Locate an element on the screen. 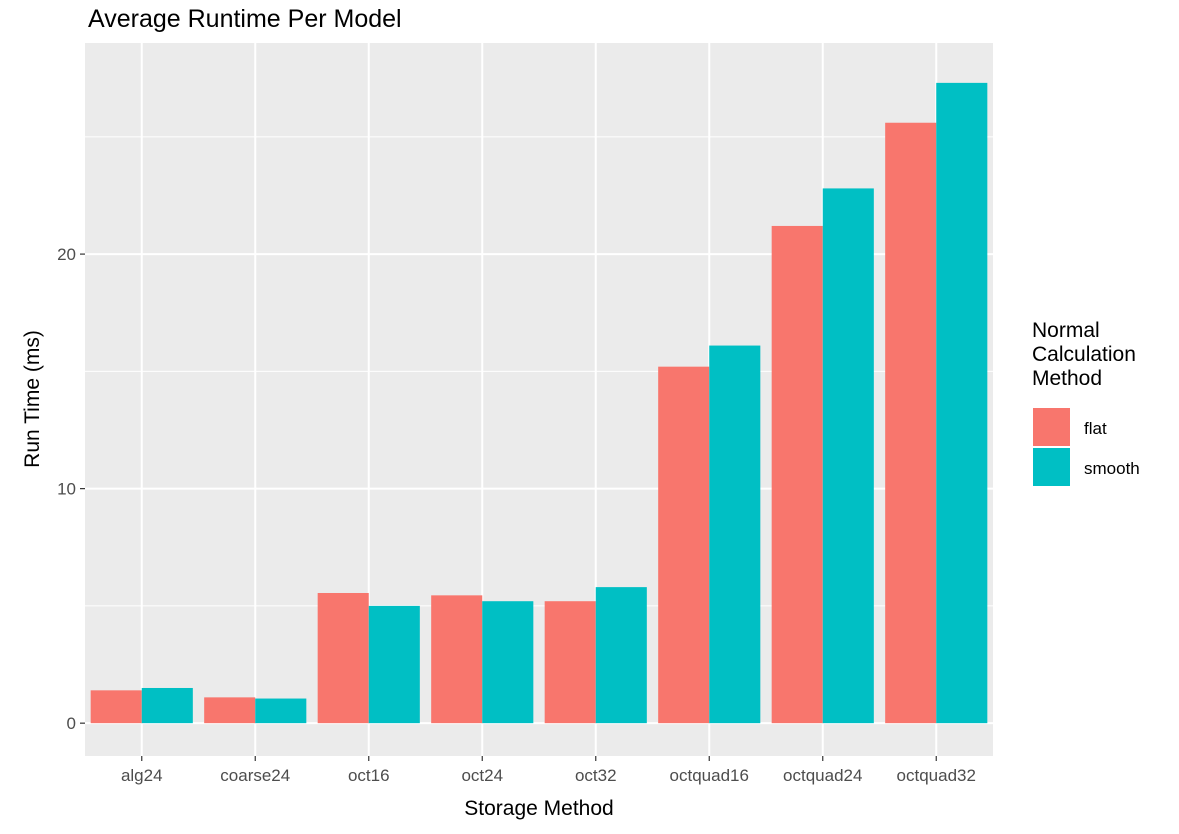  legend-swatch-flat is located at coordinates (1051, 427).